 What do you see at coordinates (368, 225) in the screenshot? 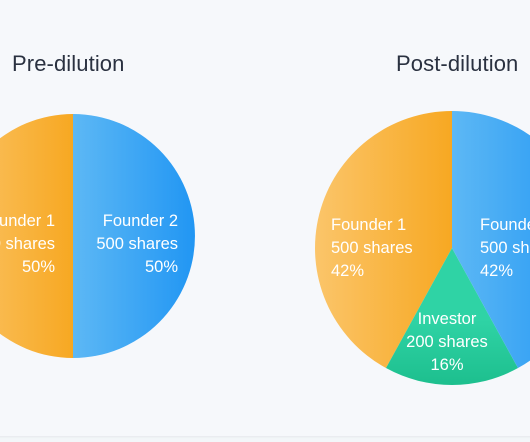
I see `post-dilution-founder-1-label: Founder 1` at bounding box center [368, 225].